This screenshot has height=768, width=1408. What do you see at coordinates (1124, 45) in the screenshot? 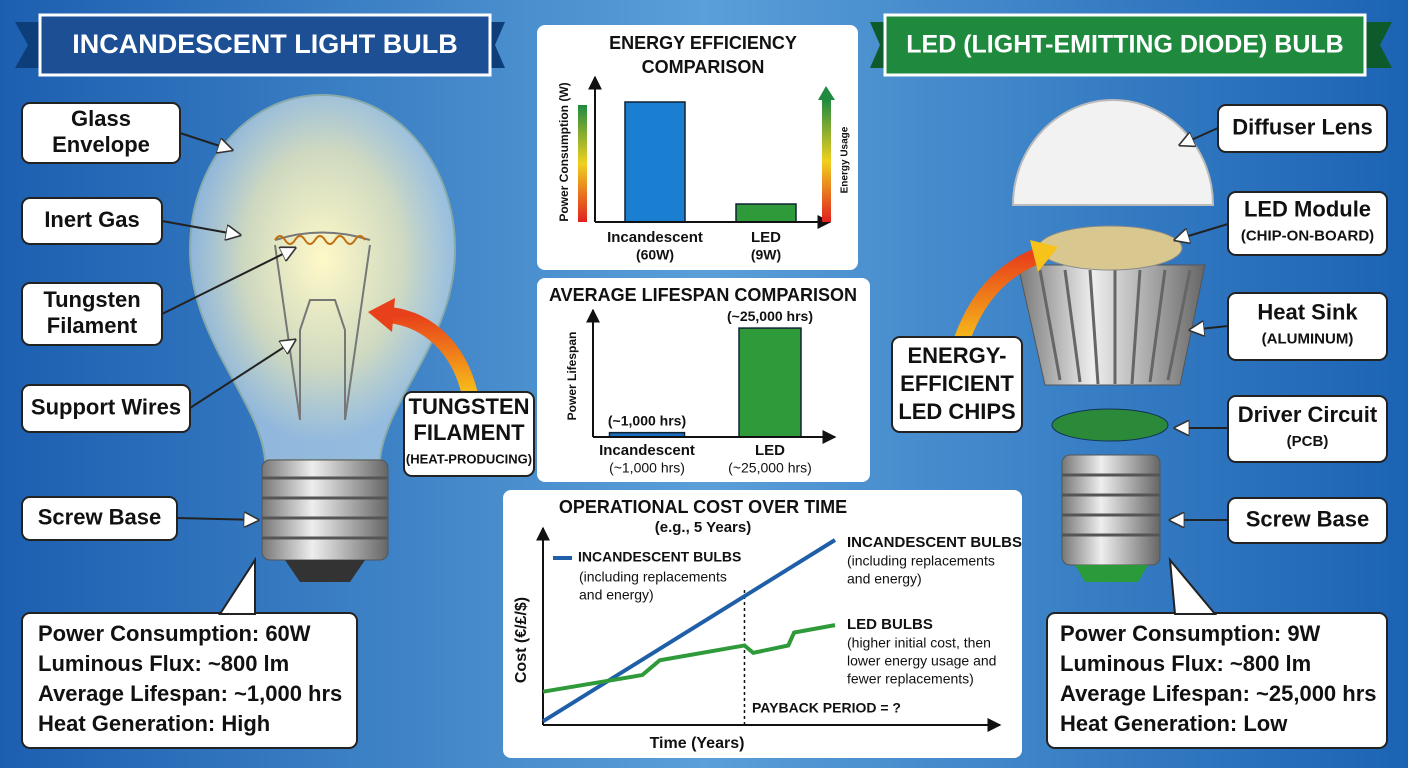
I see `right-title: LED (LIGHT-EMITTING DIODE) BULB` at bounding box center [1124, 45].